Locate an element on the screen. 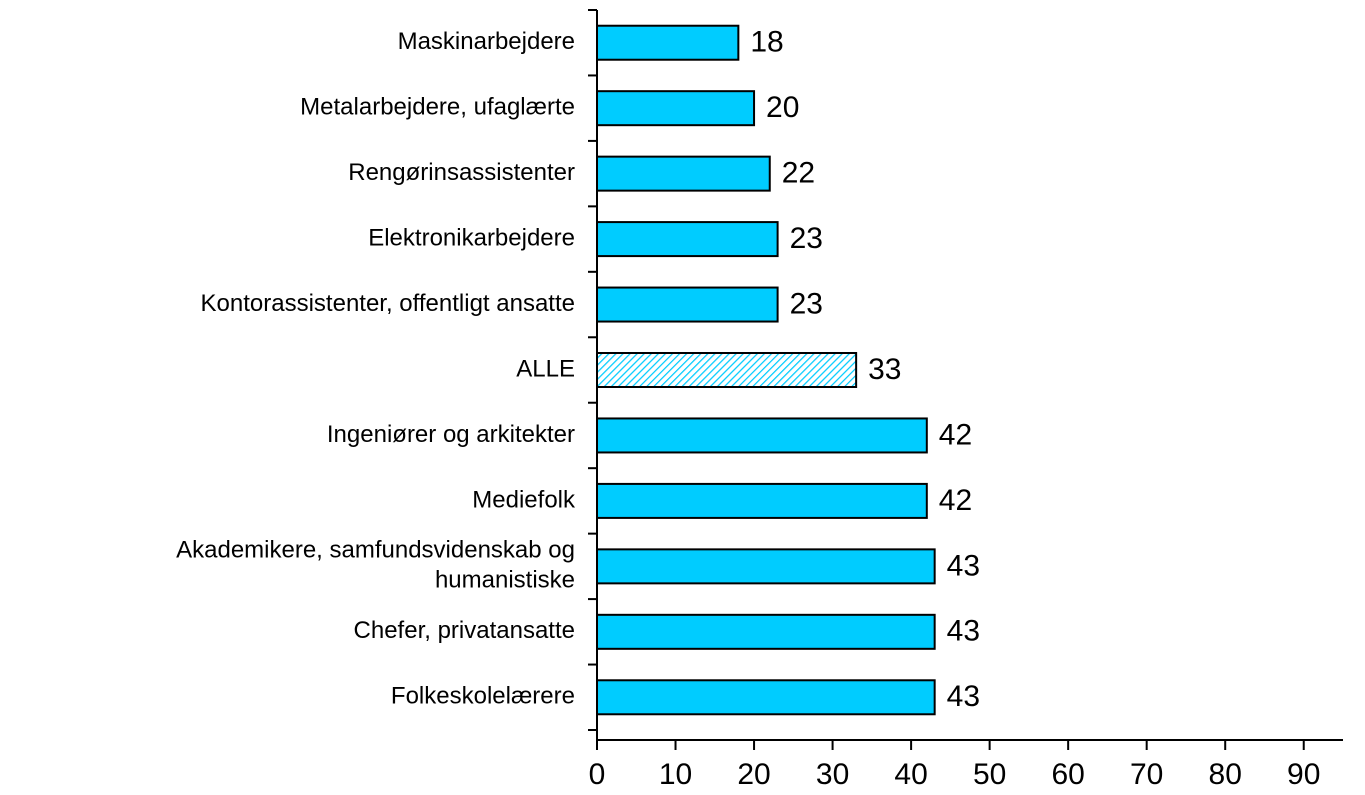 This screenshot has width=1365, height=795. category-label: Elektronikarbejdere is located at coordinates (471, 237).